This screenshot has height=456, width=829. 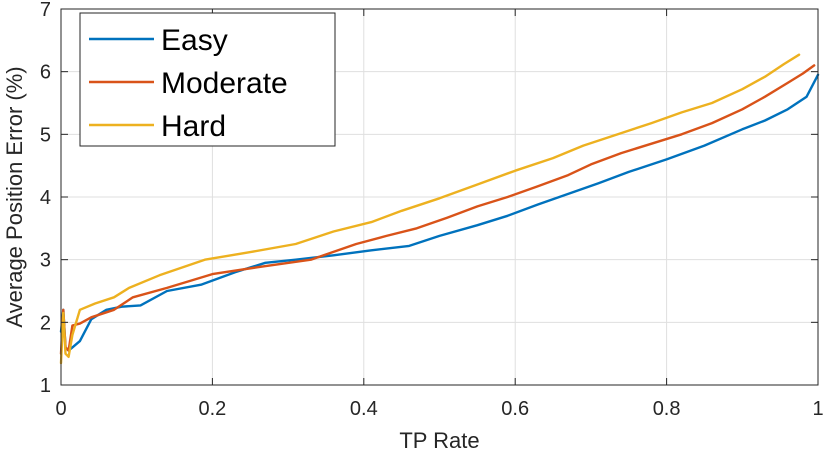 What do you see at coordinates (45, 323) in the screenshot?
I see `y-tick-label: 2` at bounding box center [45, 323].